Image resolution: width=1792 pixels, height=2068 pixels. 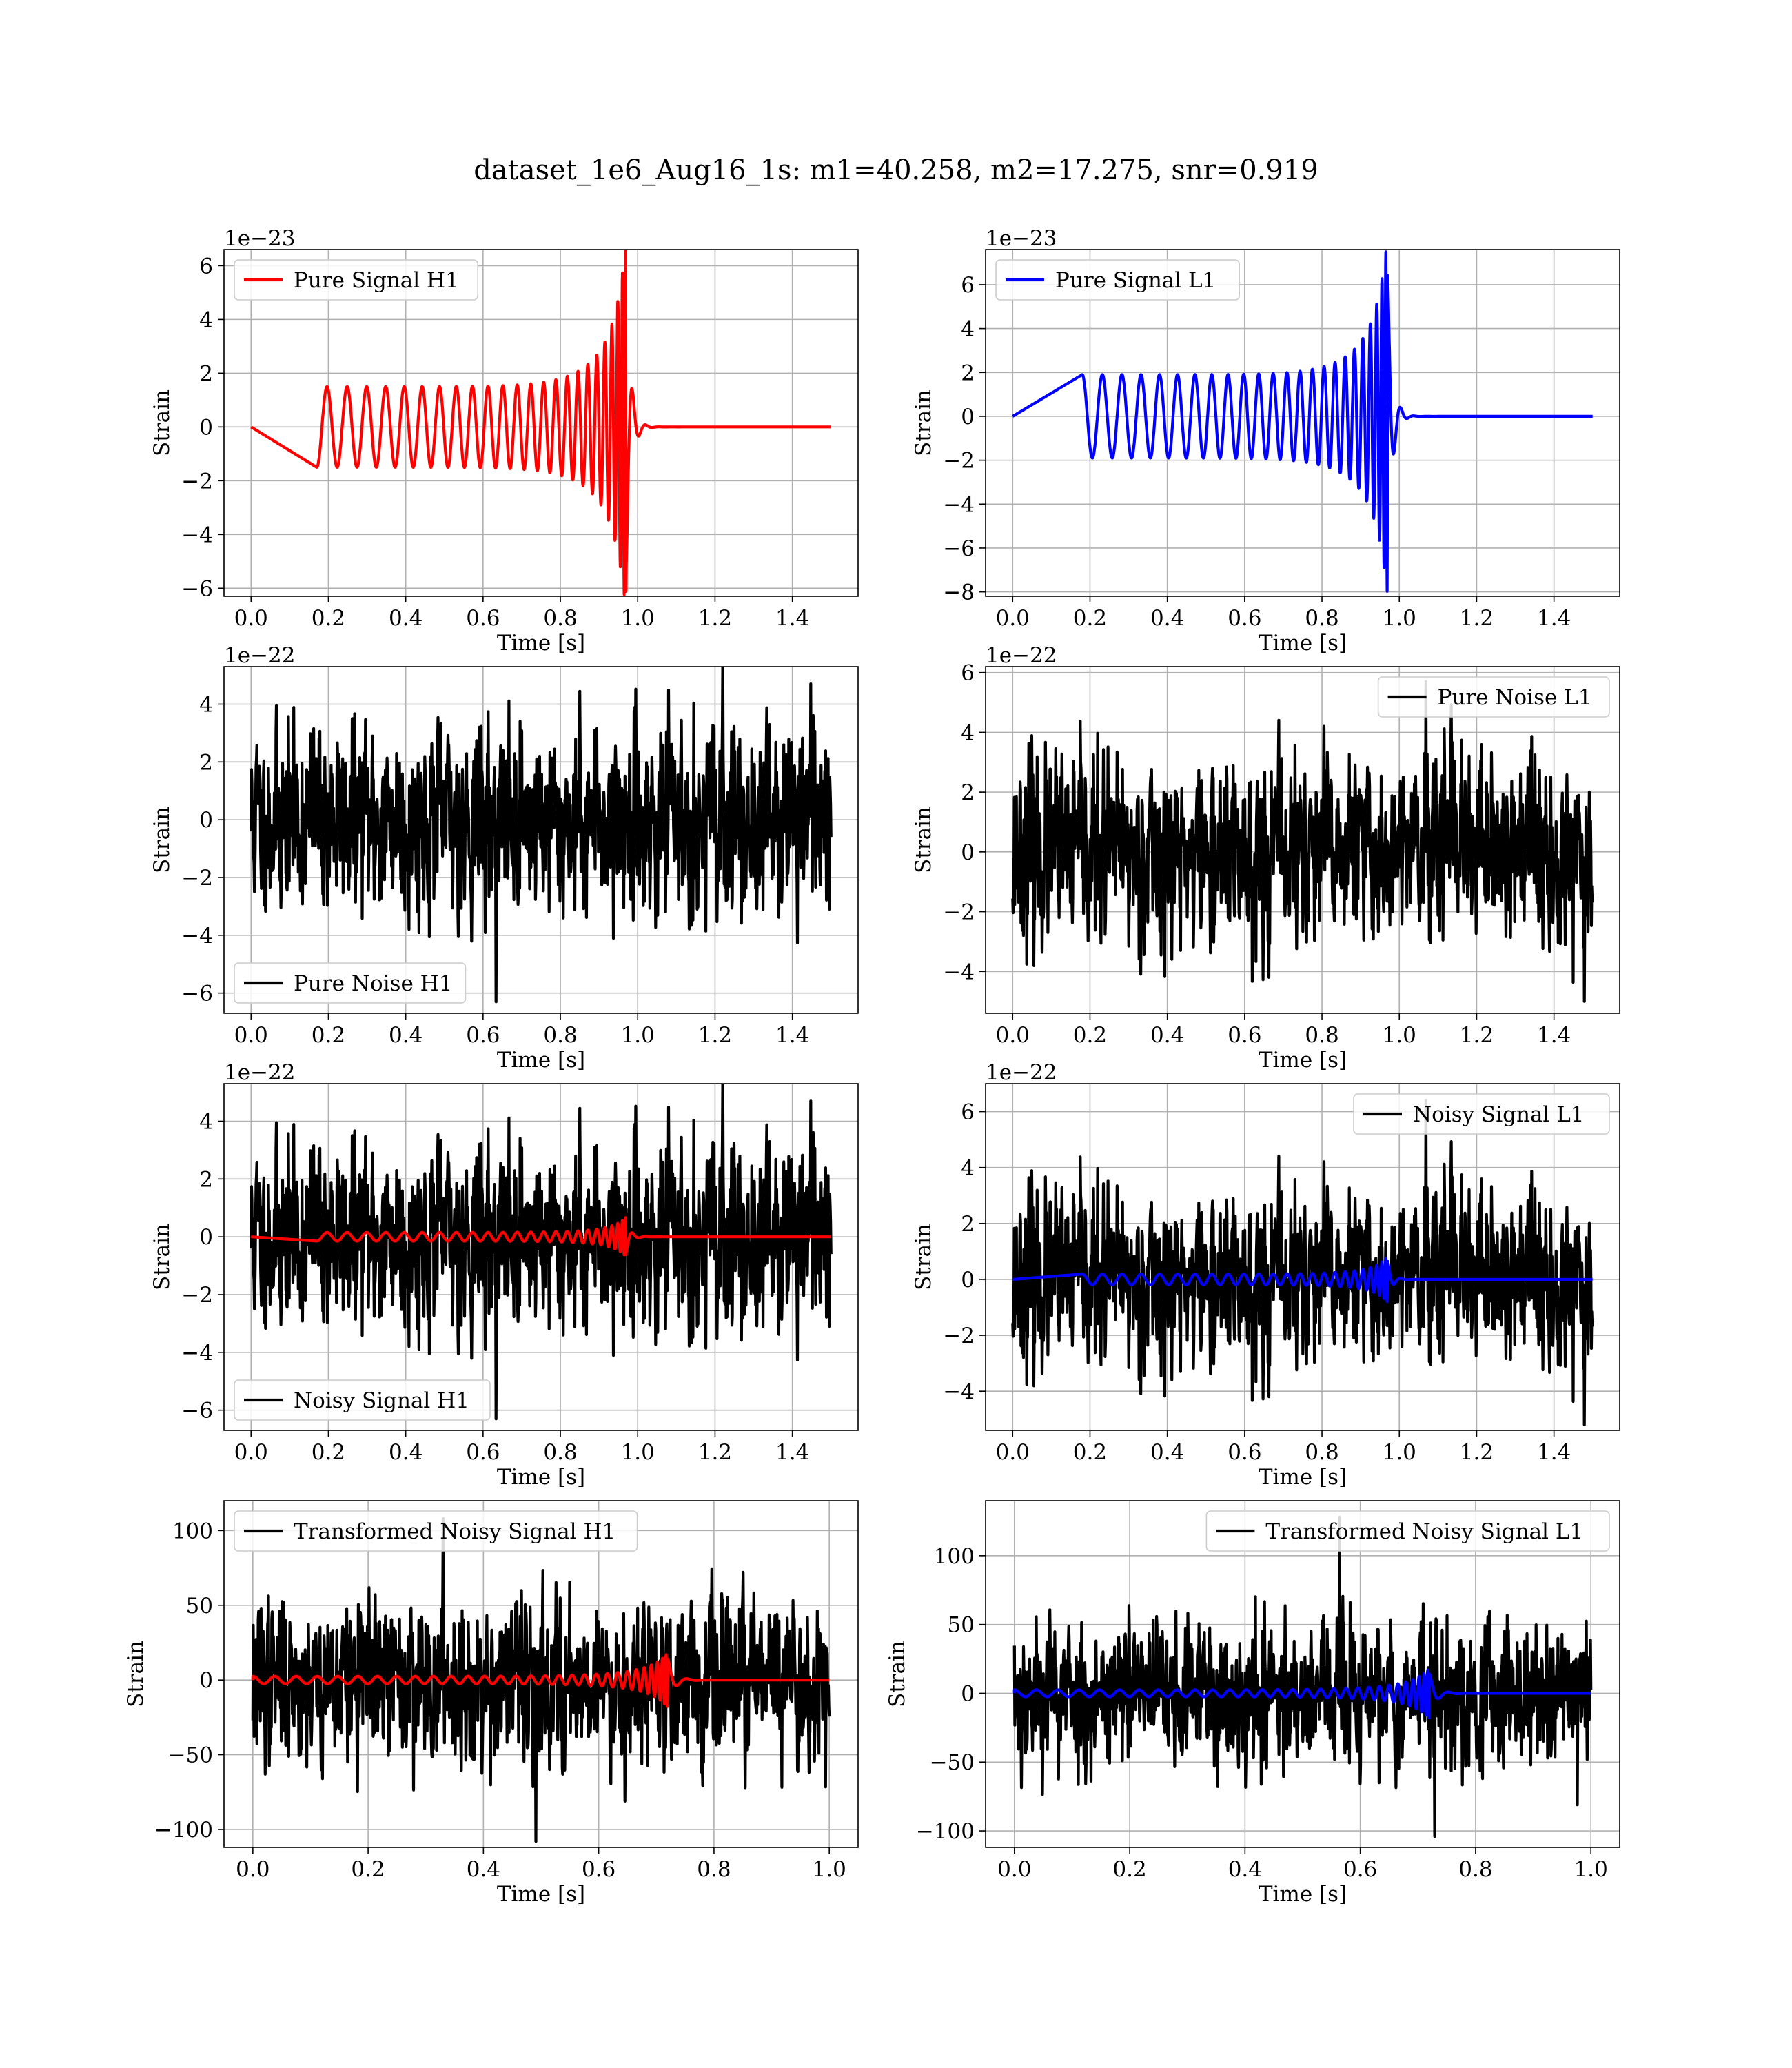 What do you see at coordinates (959, 592) in the screenshot?
I see `y-tick-label: −8` at bounding box center [959, 592].